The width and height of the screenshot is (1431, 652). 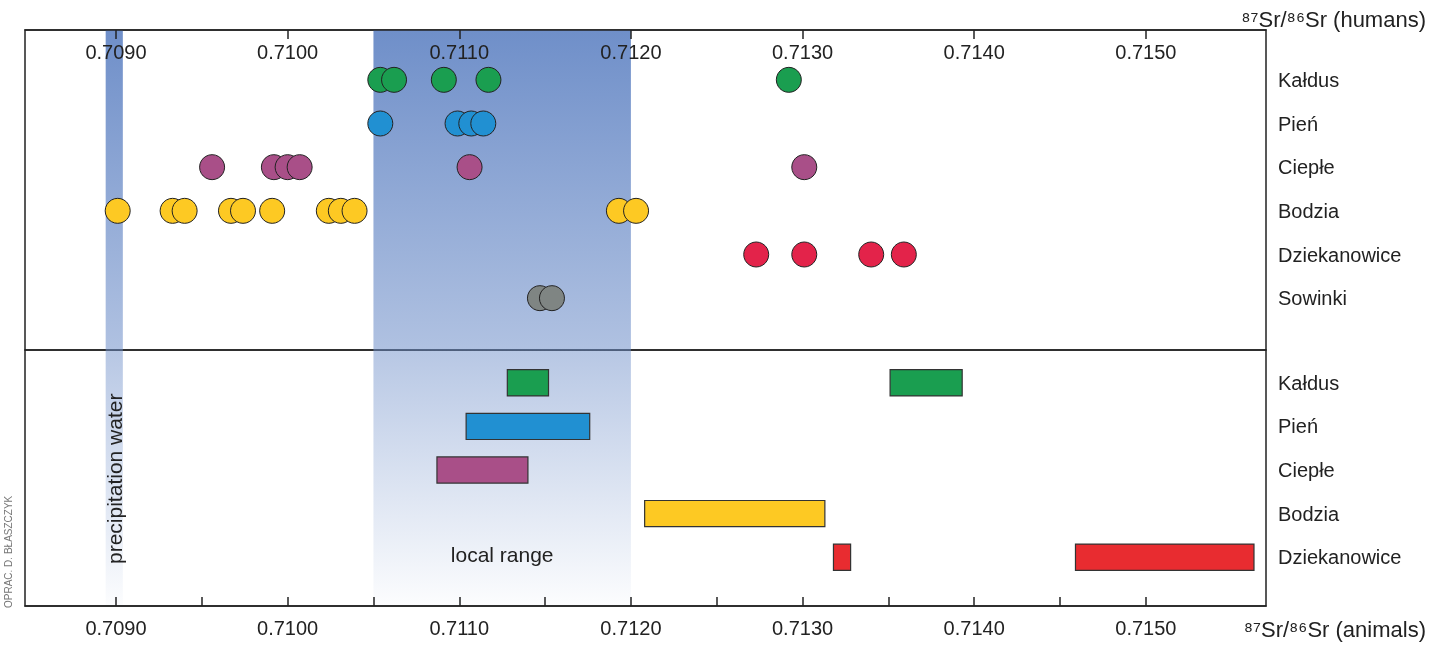 What do you see at coordinates (502, 554) in the screenshot?
I see `band-label: local range` at bounding box center [502, 554].